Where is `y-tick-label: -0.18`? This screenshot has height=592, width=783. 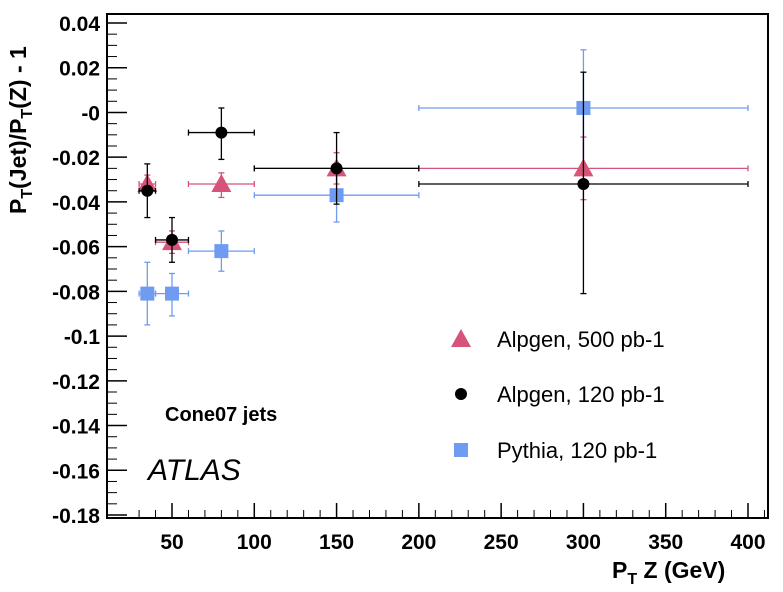
y-tick-label: -0.18 is located at coordinates (76, 516).